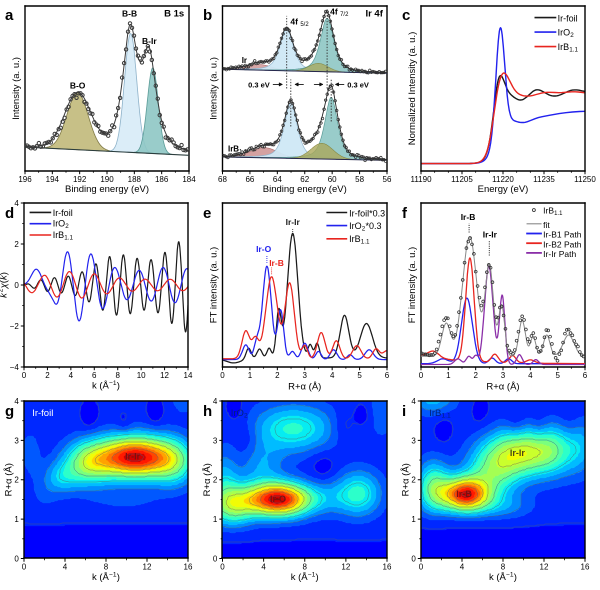  I want to click on svg-text: Ir, so click(244, 60).